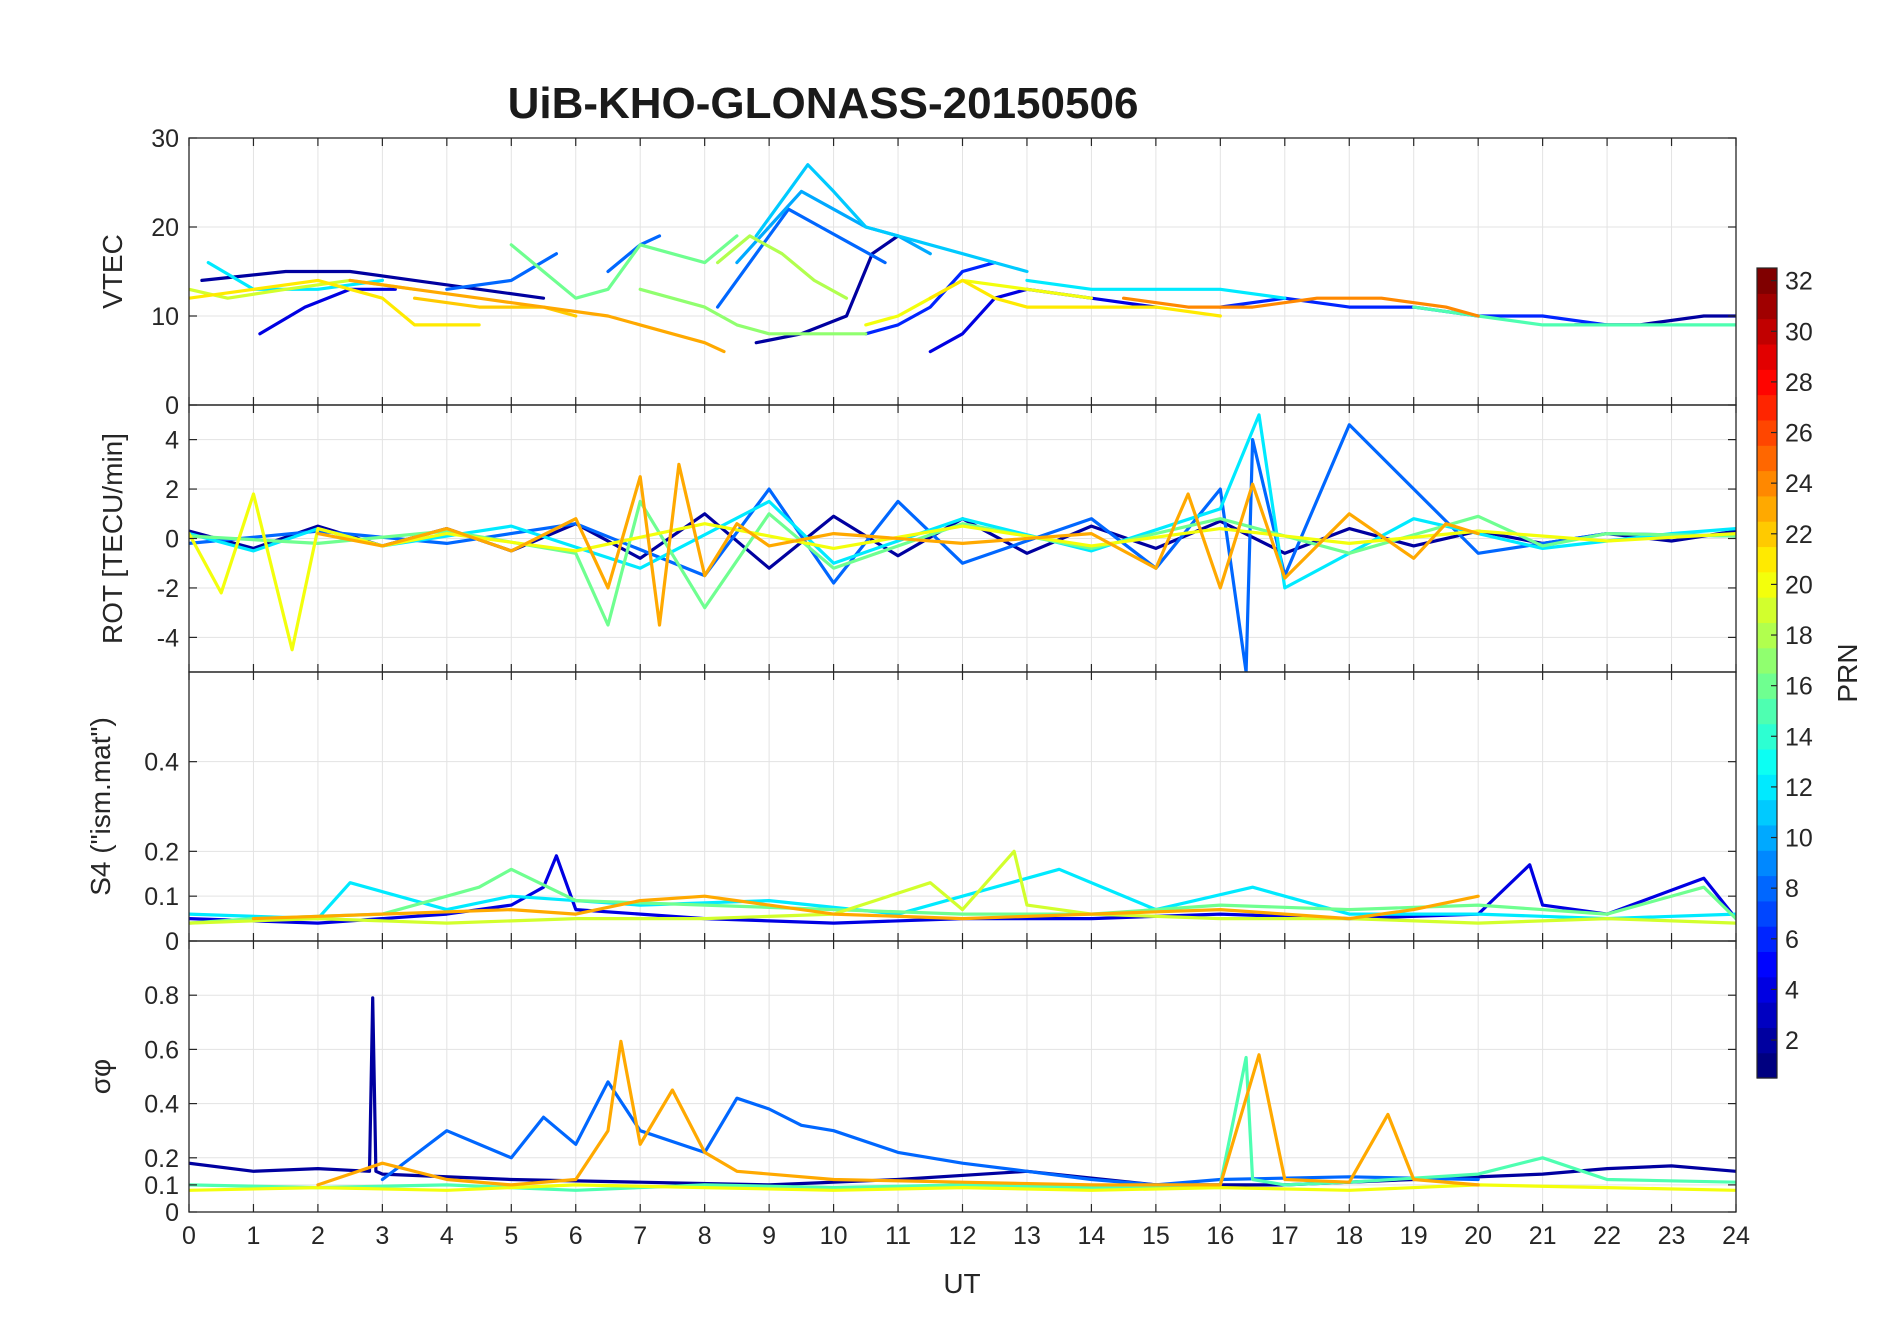 This screenshot has height=1330, width=1902. I want to click on xtick-label: 10, so click(834, 1236).